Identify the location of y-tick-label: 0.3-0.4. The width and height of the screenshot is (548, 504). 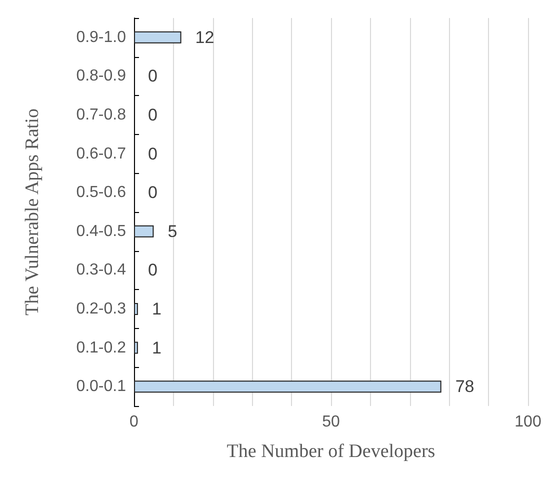
(101, 270).